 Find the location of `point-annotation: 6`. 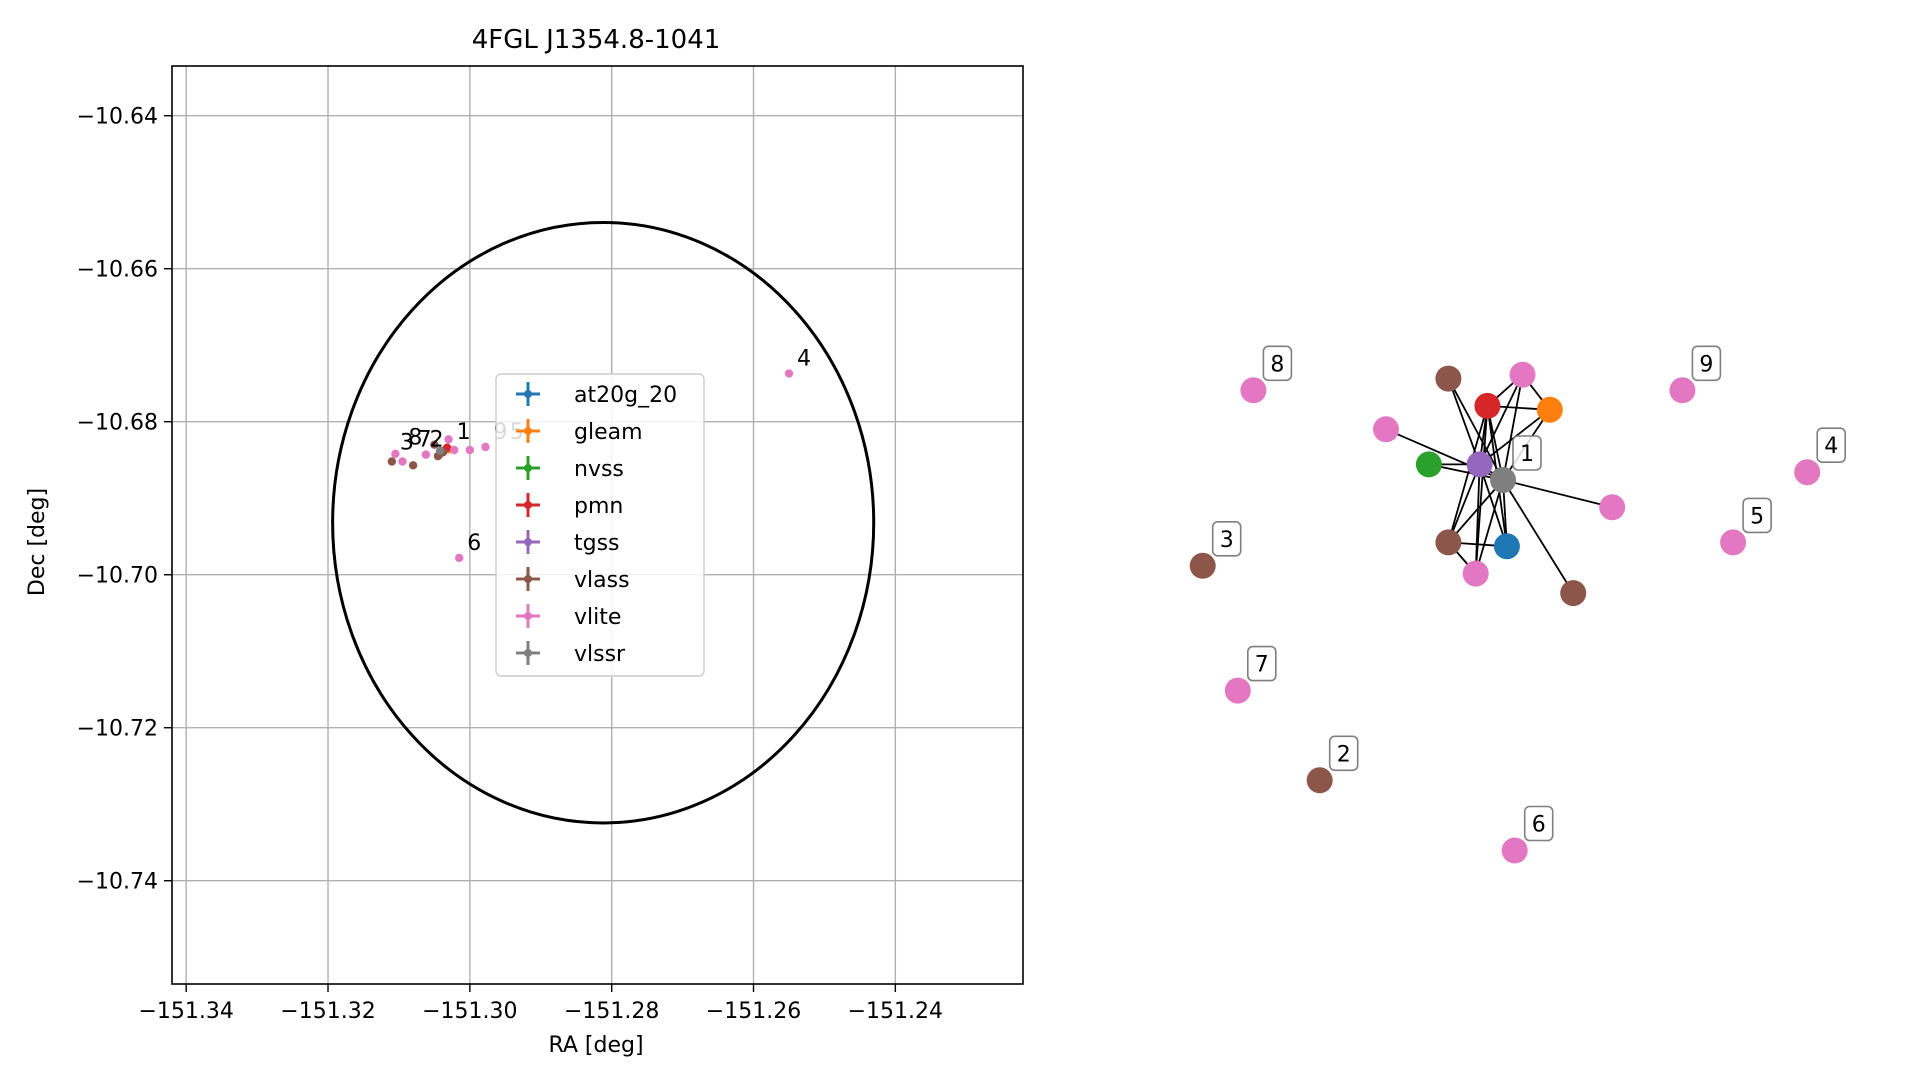

point-annotation: 6 is located at coordinates (474, 543).